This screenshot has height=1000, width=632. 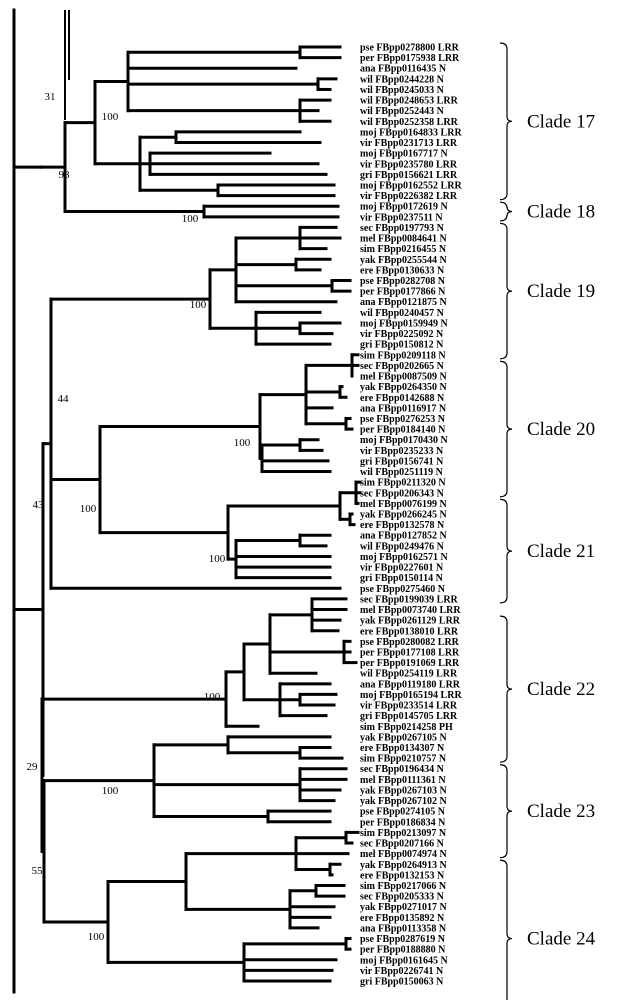 I want to click on bootstrap-43: 43, so click(x=39, y=505).